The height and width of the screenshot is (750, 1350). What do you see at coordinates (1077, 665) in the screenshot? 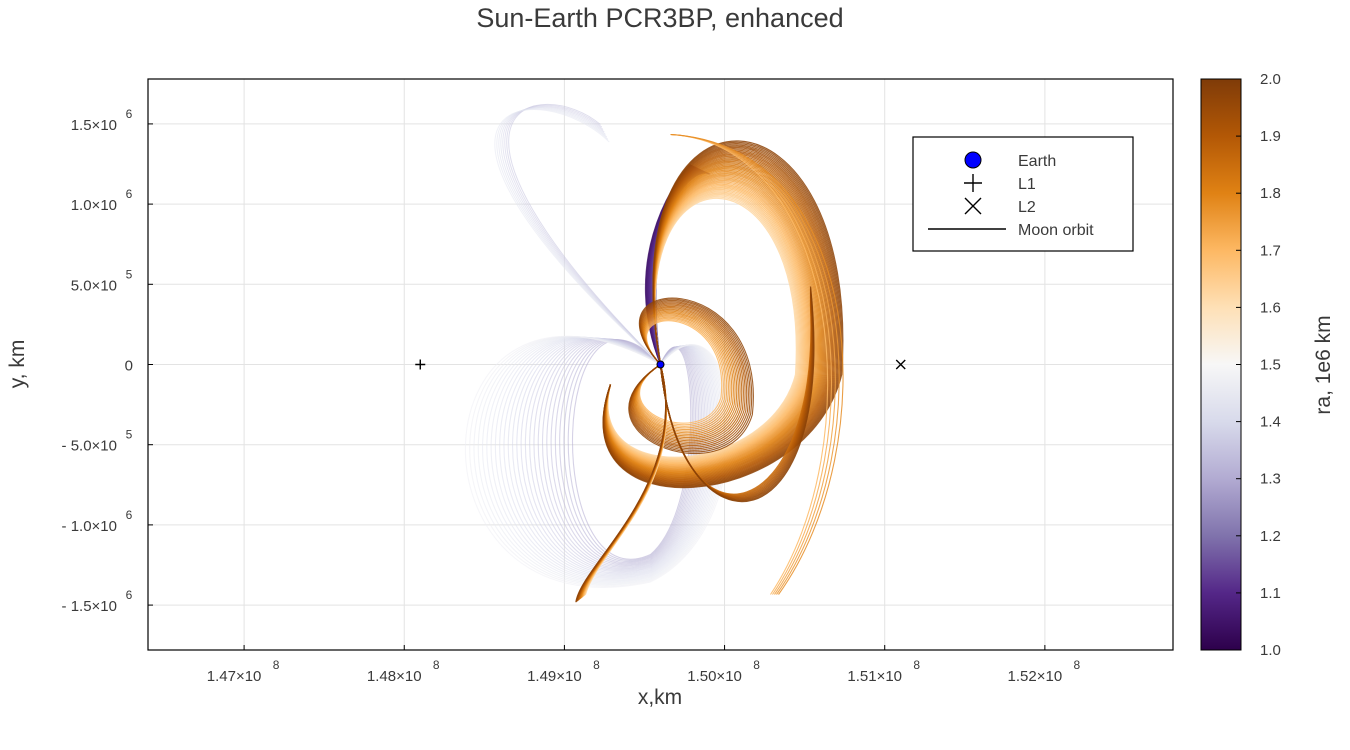
I see `x-tick-exponent-5: 8` at bounding box center [1077, 665].